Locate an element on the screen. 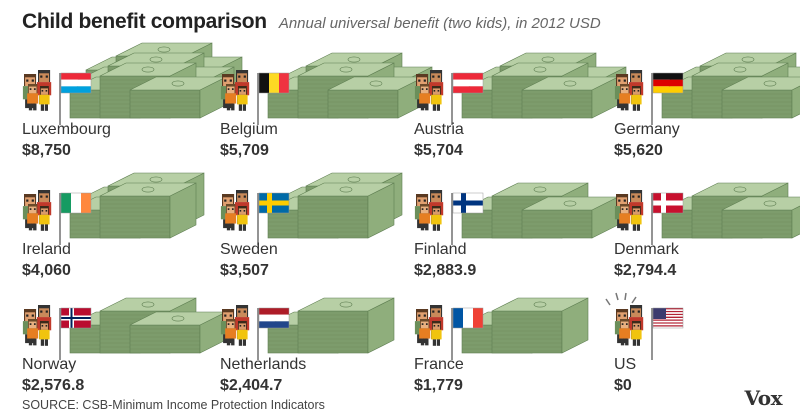 This screenshot has height=420, width=800. country-label: Ireland is located at coordinates (46, 249).